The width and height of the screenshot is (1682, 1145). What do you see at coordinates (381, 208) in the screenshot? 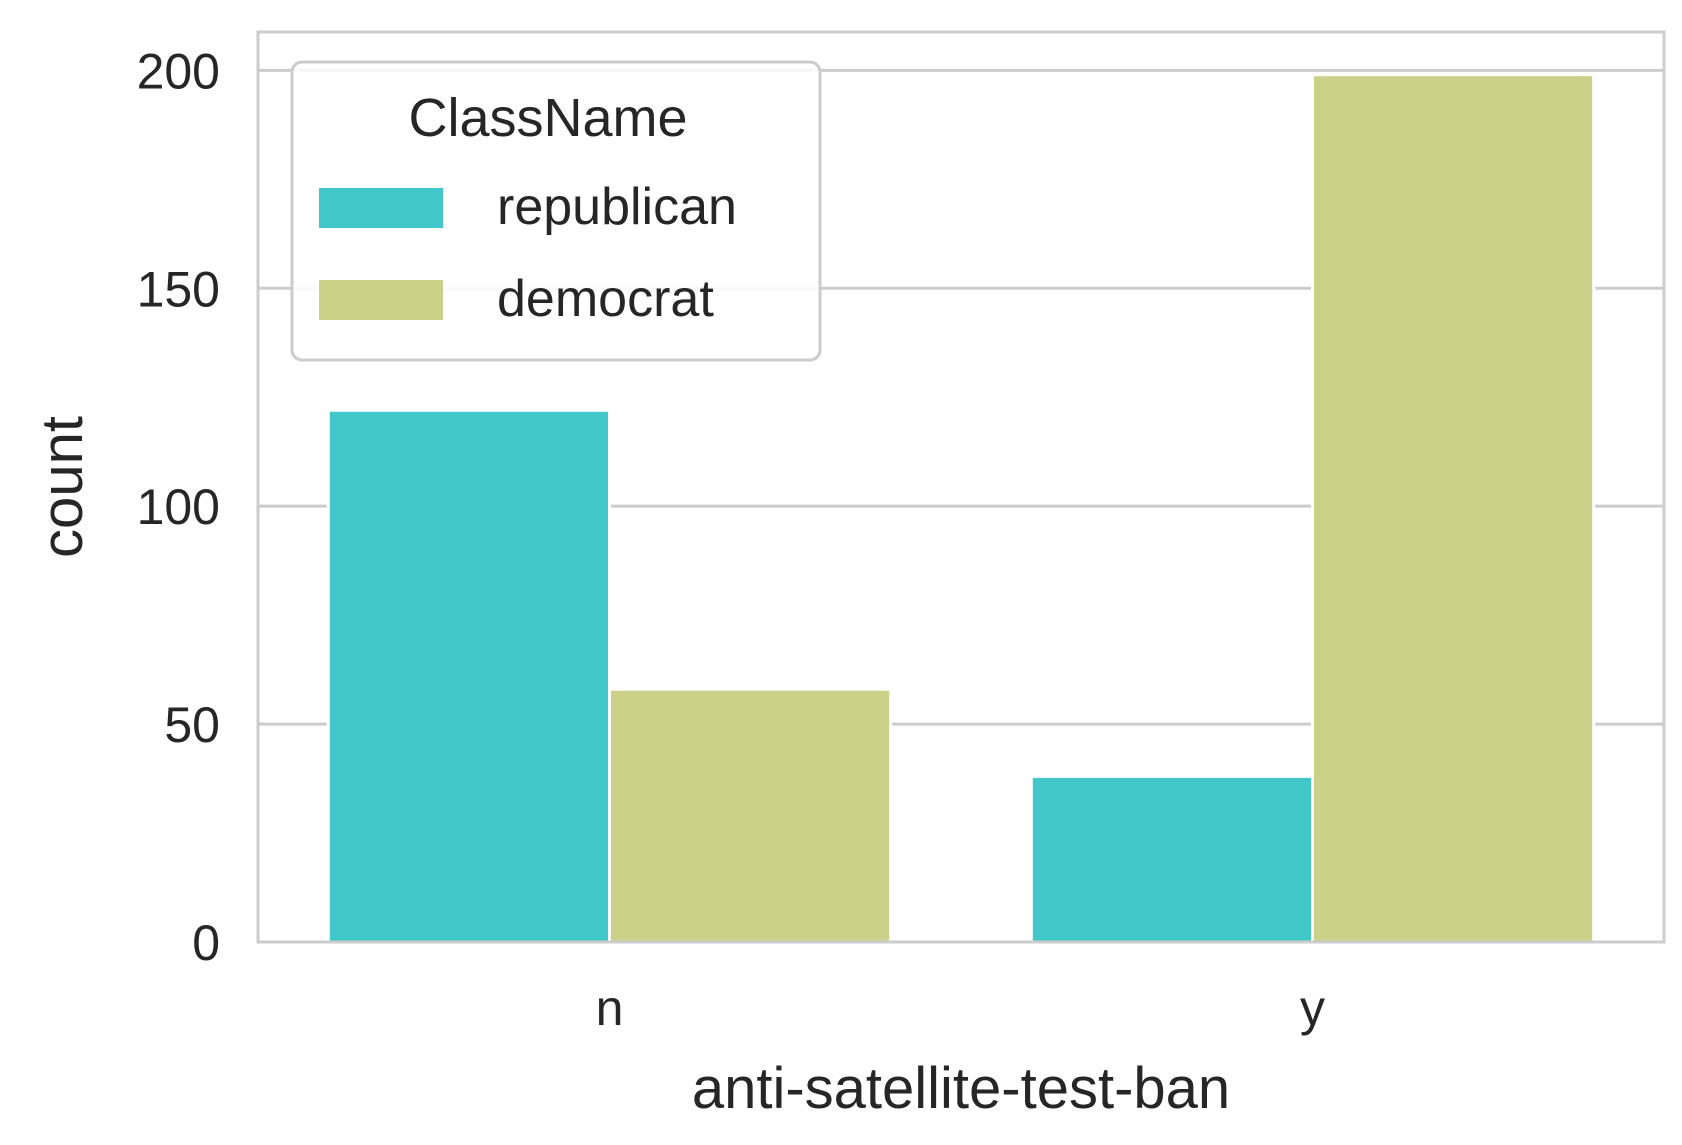
I see `legend-swatch-republican` at bounding box center [381, 208].